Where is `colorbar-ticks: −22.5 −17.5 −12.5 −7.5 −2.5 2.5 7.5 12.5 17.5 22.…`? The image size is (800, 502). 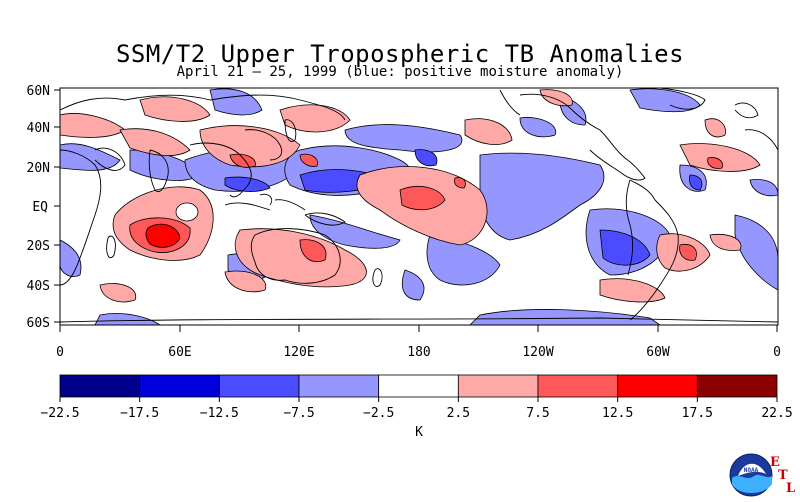 colorbar-ticks: −22.5 −17.5 −12.5 −7.5 −2.5 2.5 7.5 12.5 17.5 22.… is located at coordinates (416, 413).